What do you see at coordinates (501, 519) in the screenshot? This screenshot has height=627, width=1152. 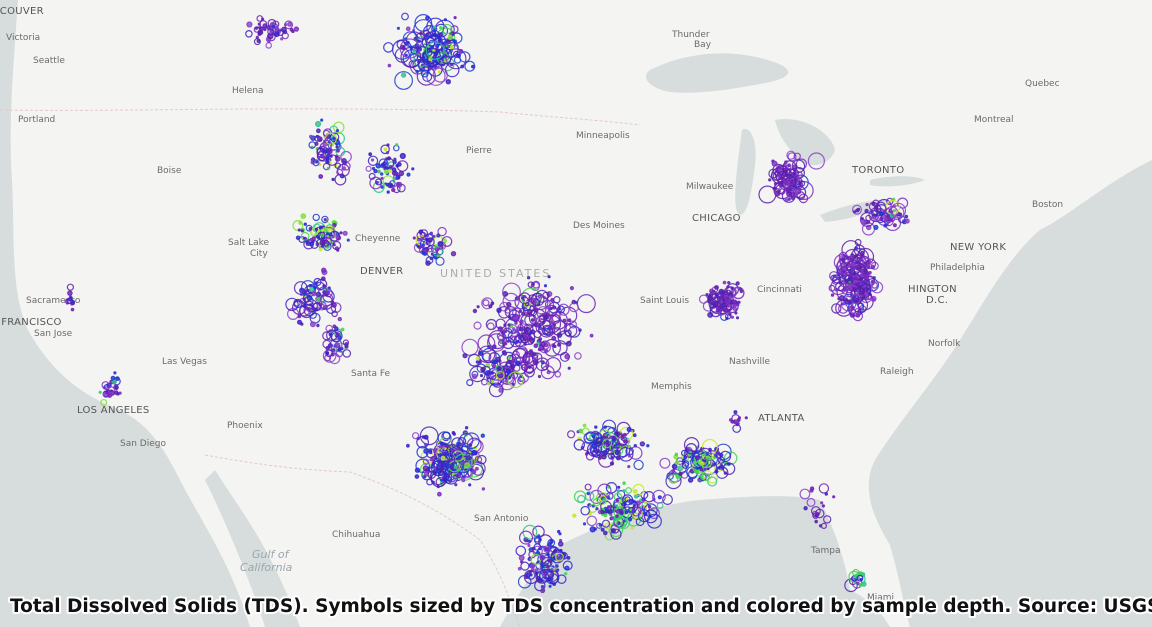 I see `city-label: San Antonio` at bounding box center [501, 519].